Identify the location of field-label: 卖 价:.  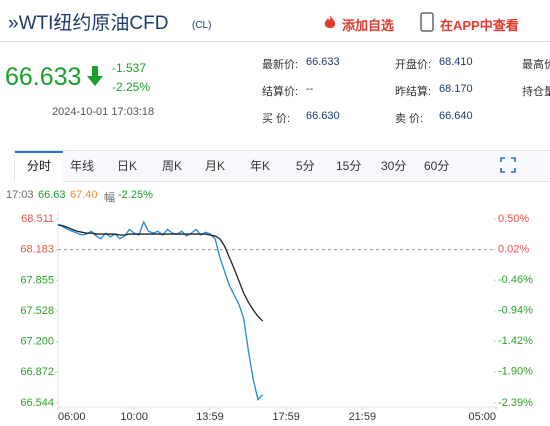
(409, 119).